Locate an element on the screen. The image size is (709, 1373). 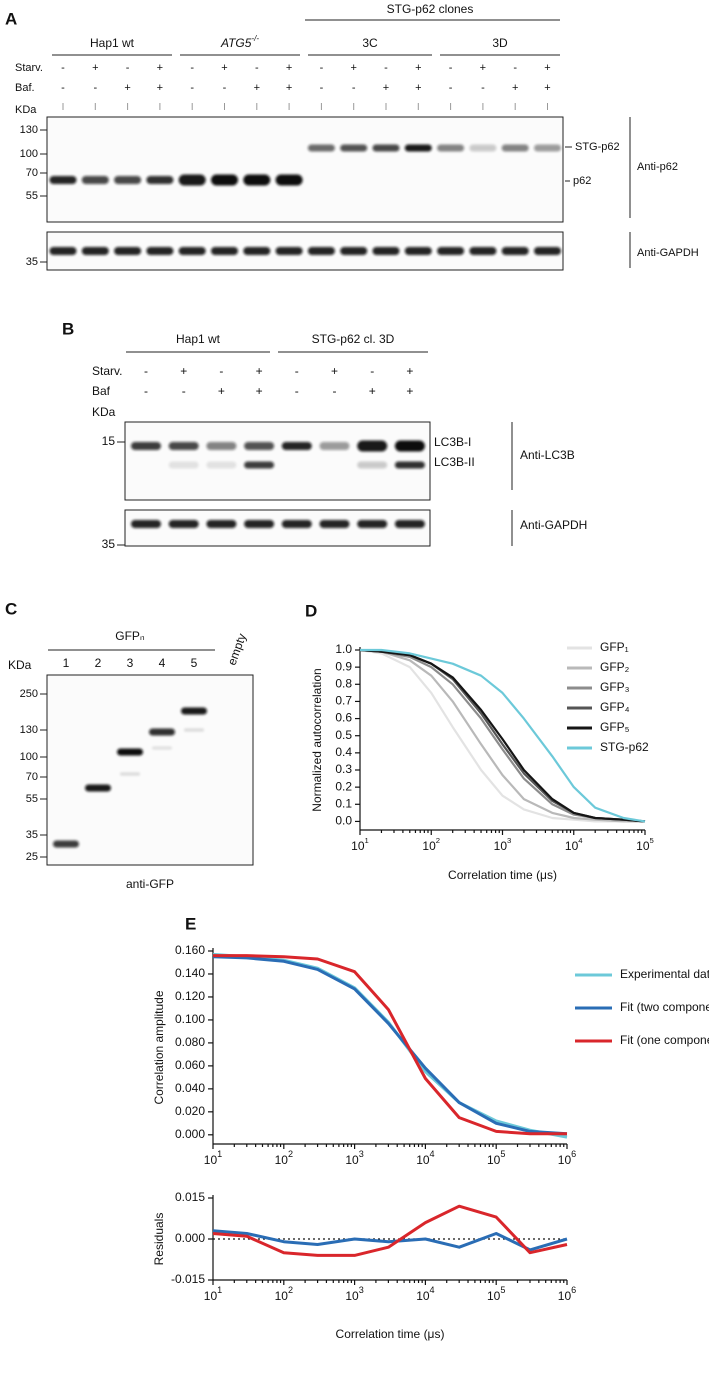
x-tick-label: 10⁶ is located at coordinates (567, 1294).